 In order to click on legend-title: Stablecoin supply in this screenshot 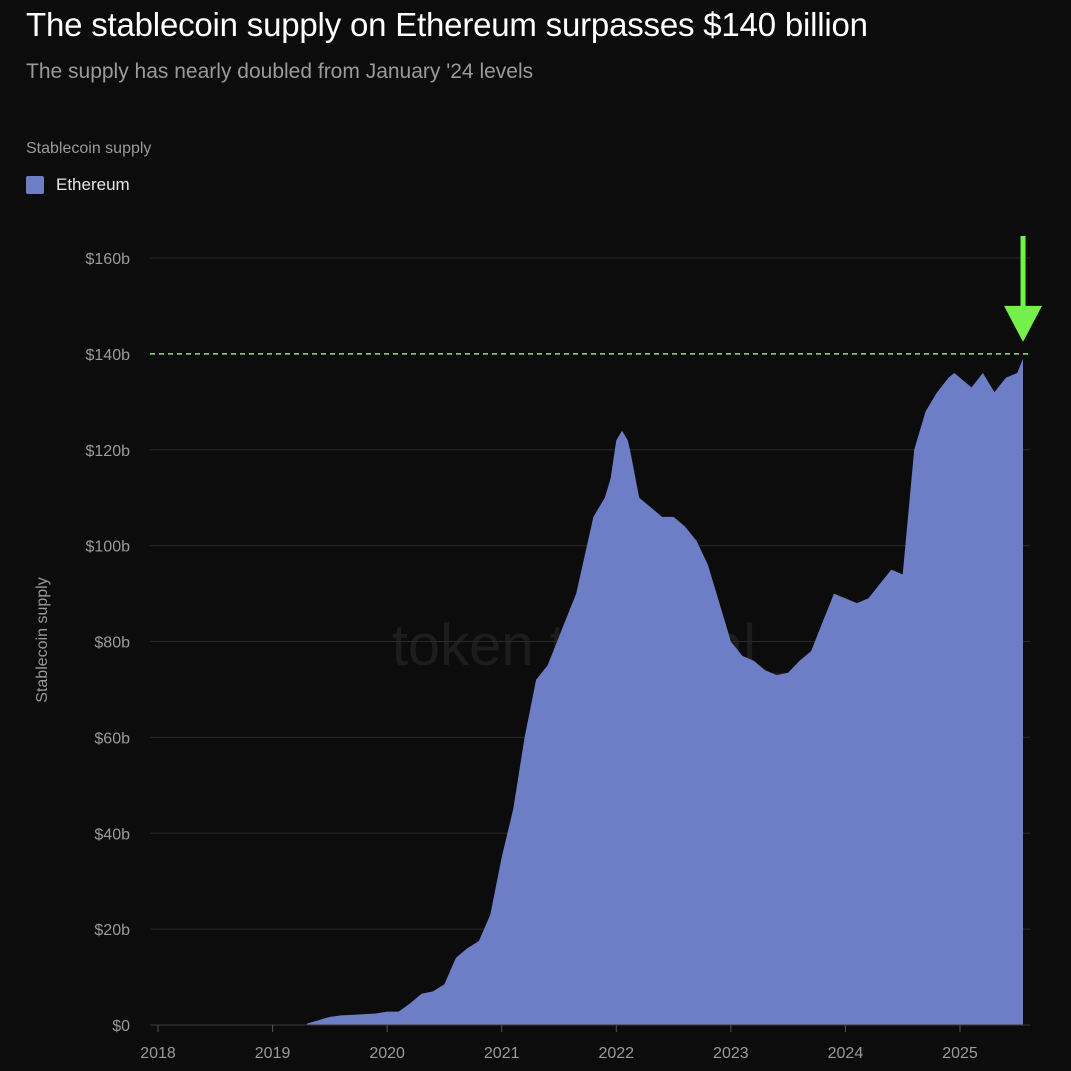, I will do `click(89, 148)`.